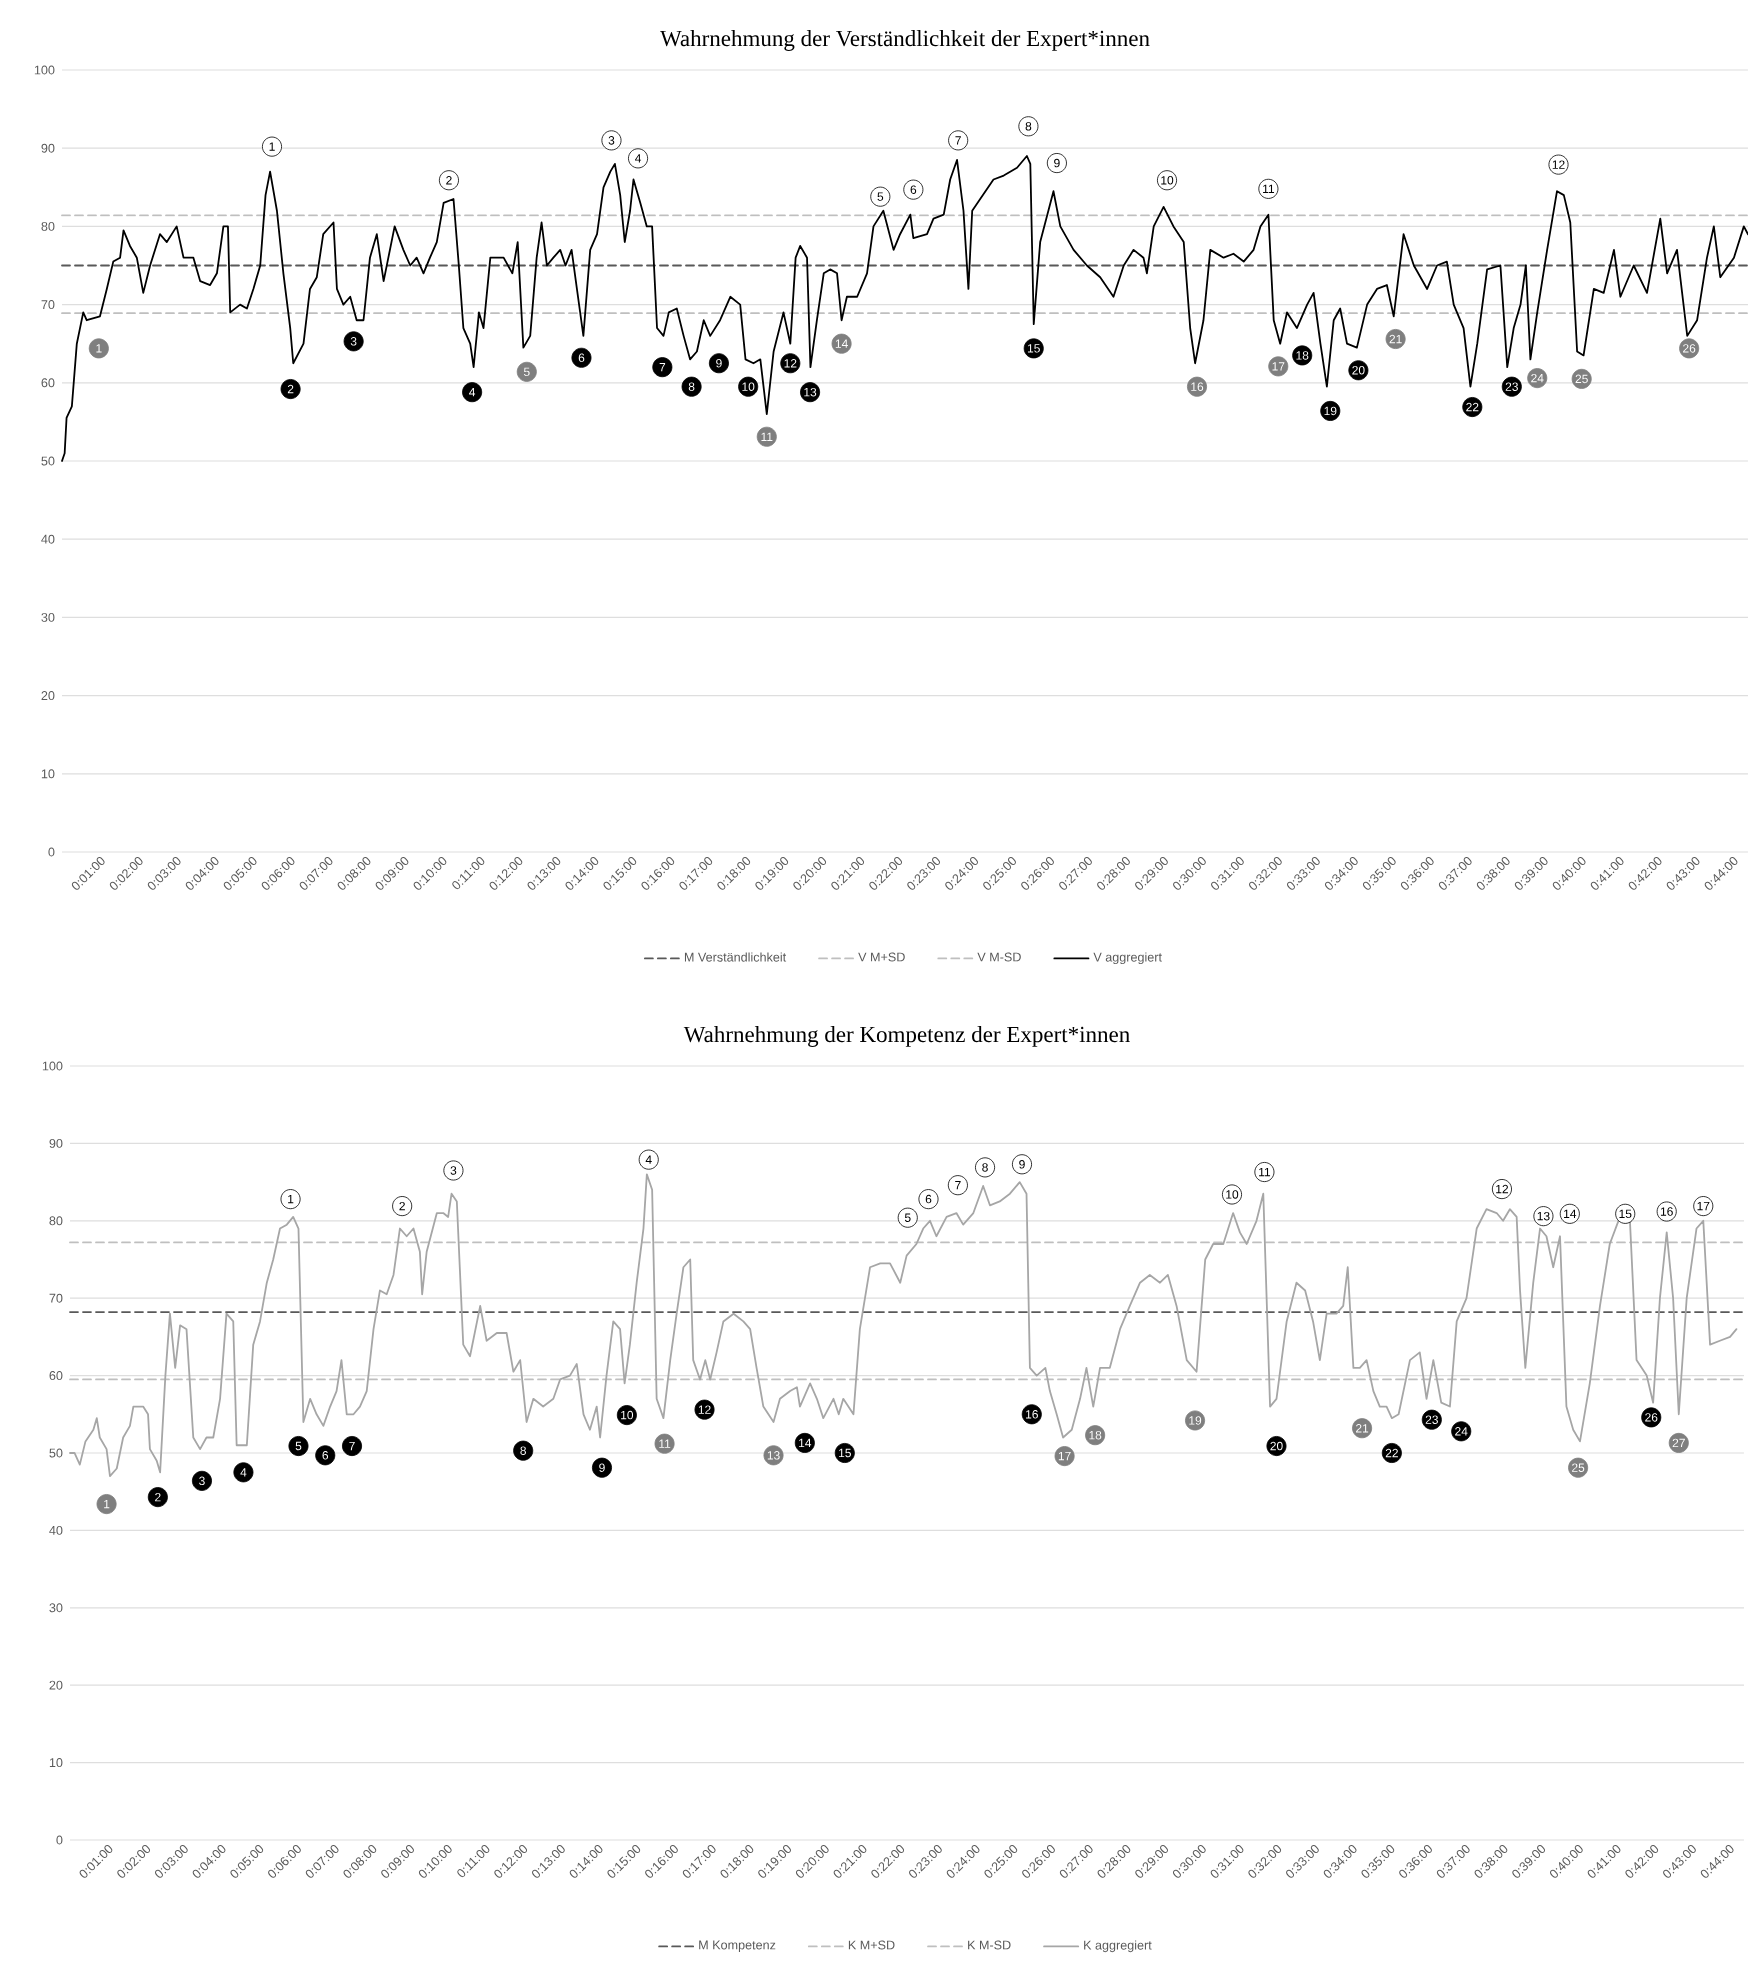 The height and width of the screenshot is (1966, 1748). What do you see at coordinates (903, 1325) in the screenshot?
I see `line-series` at bounding box center [903, 1325].